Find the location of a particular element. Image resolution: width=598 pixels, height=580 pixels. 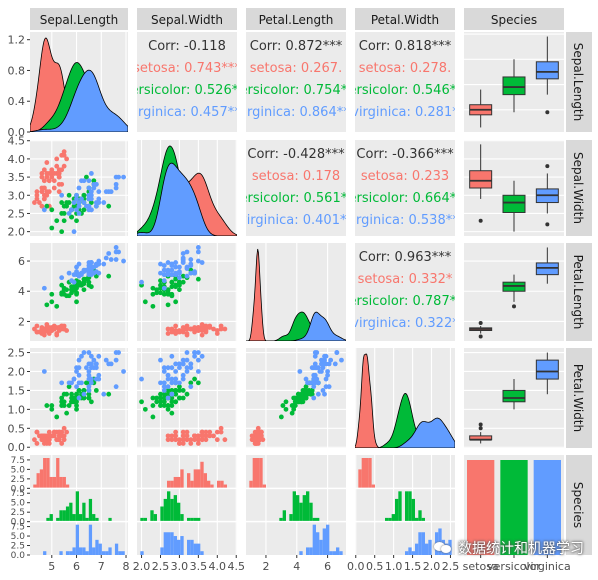

box-setosa is located at coordinates (481, 179).